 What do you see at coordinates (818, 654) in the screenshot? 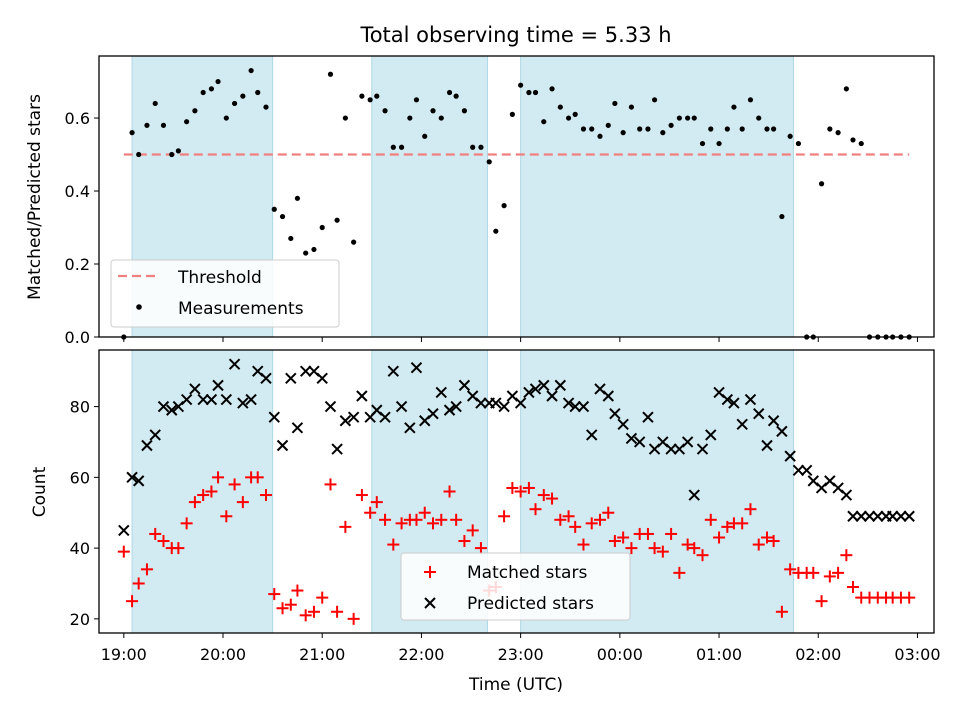
I see `x-tick-label: 02:00` at bounding box center [818, 654].